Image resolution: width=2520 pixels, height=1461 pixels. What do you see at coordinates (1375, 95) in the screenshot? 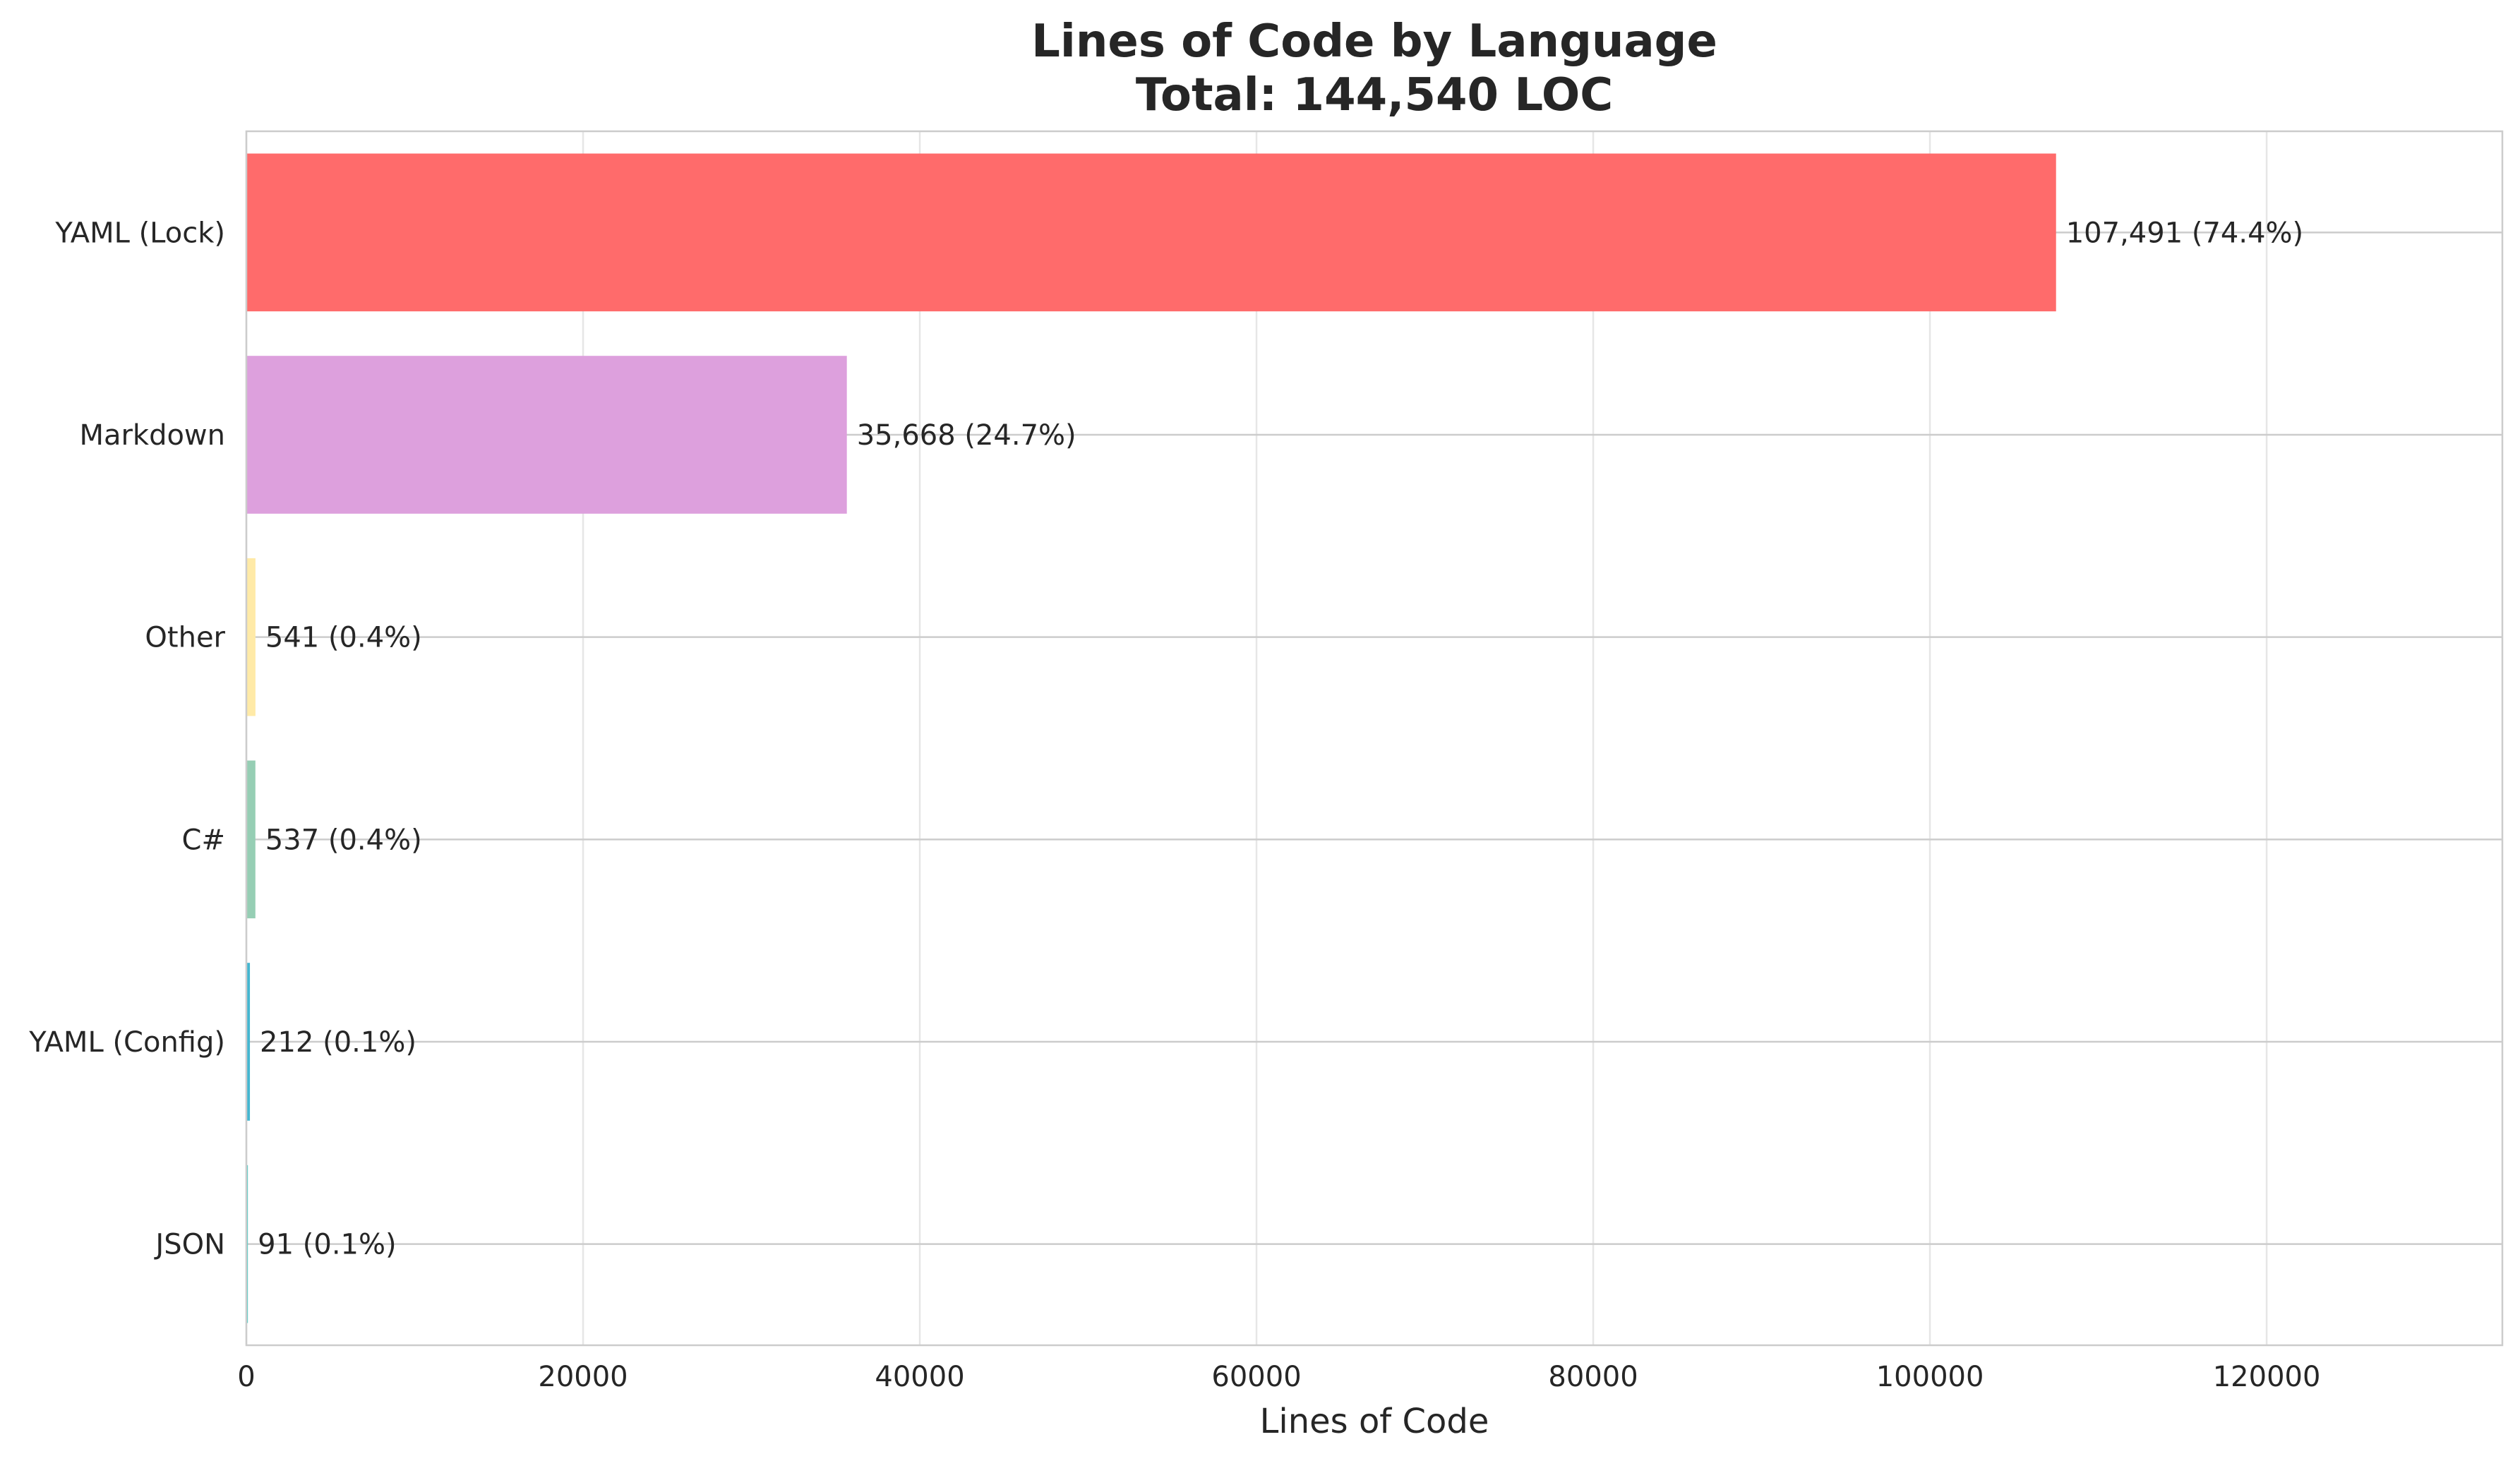
I see `chart-subtitle: Total: 144,540 LOC` at bounding box center [1375, 95].